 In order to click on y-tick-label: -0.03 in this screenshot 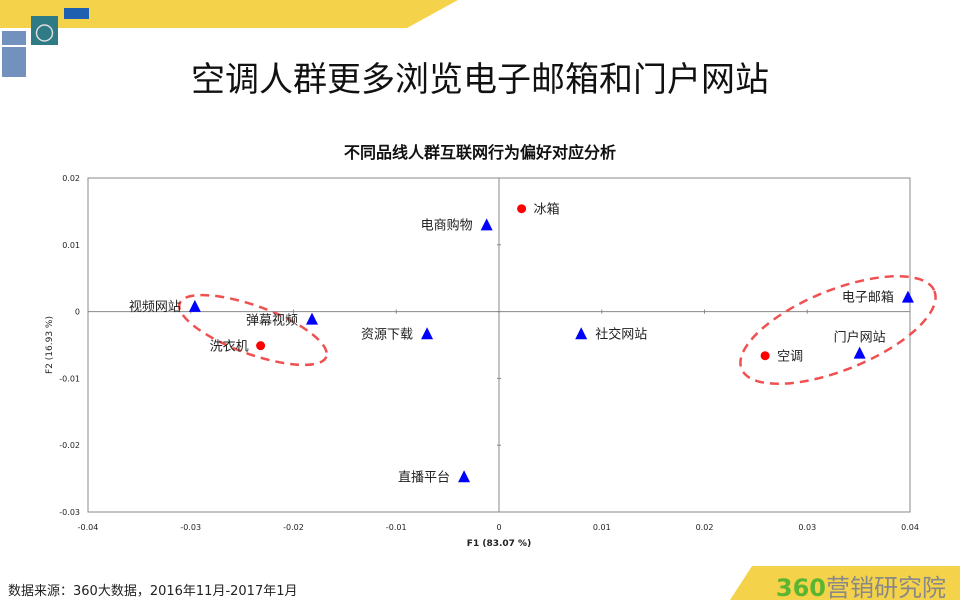, I will do `click(69, 512)`.